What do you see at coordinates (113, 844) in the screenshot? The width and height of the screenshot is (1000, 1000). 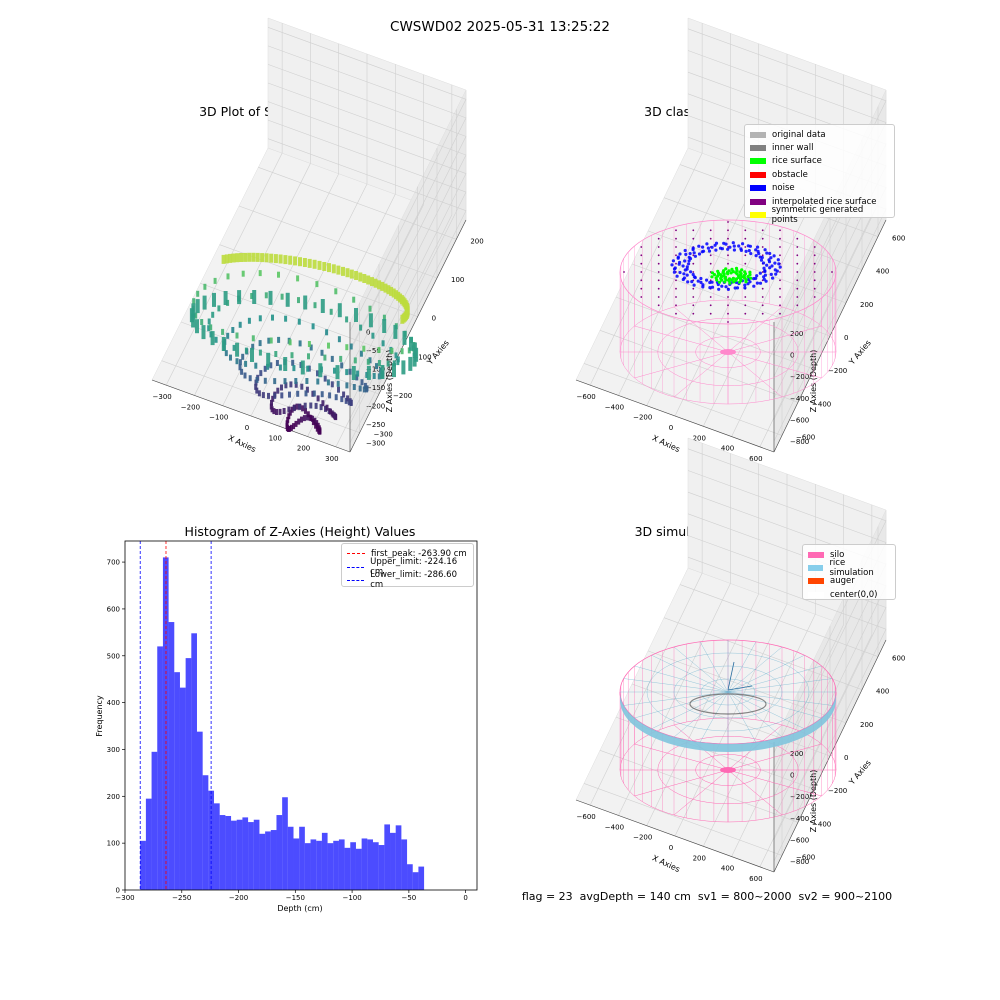 I see `y-tick-label: 100` at bounding box center [113, 844].